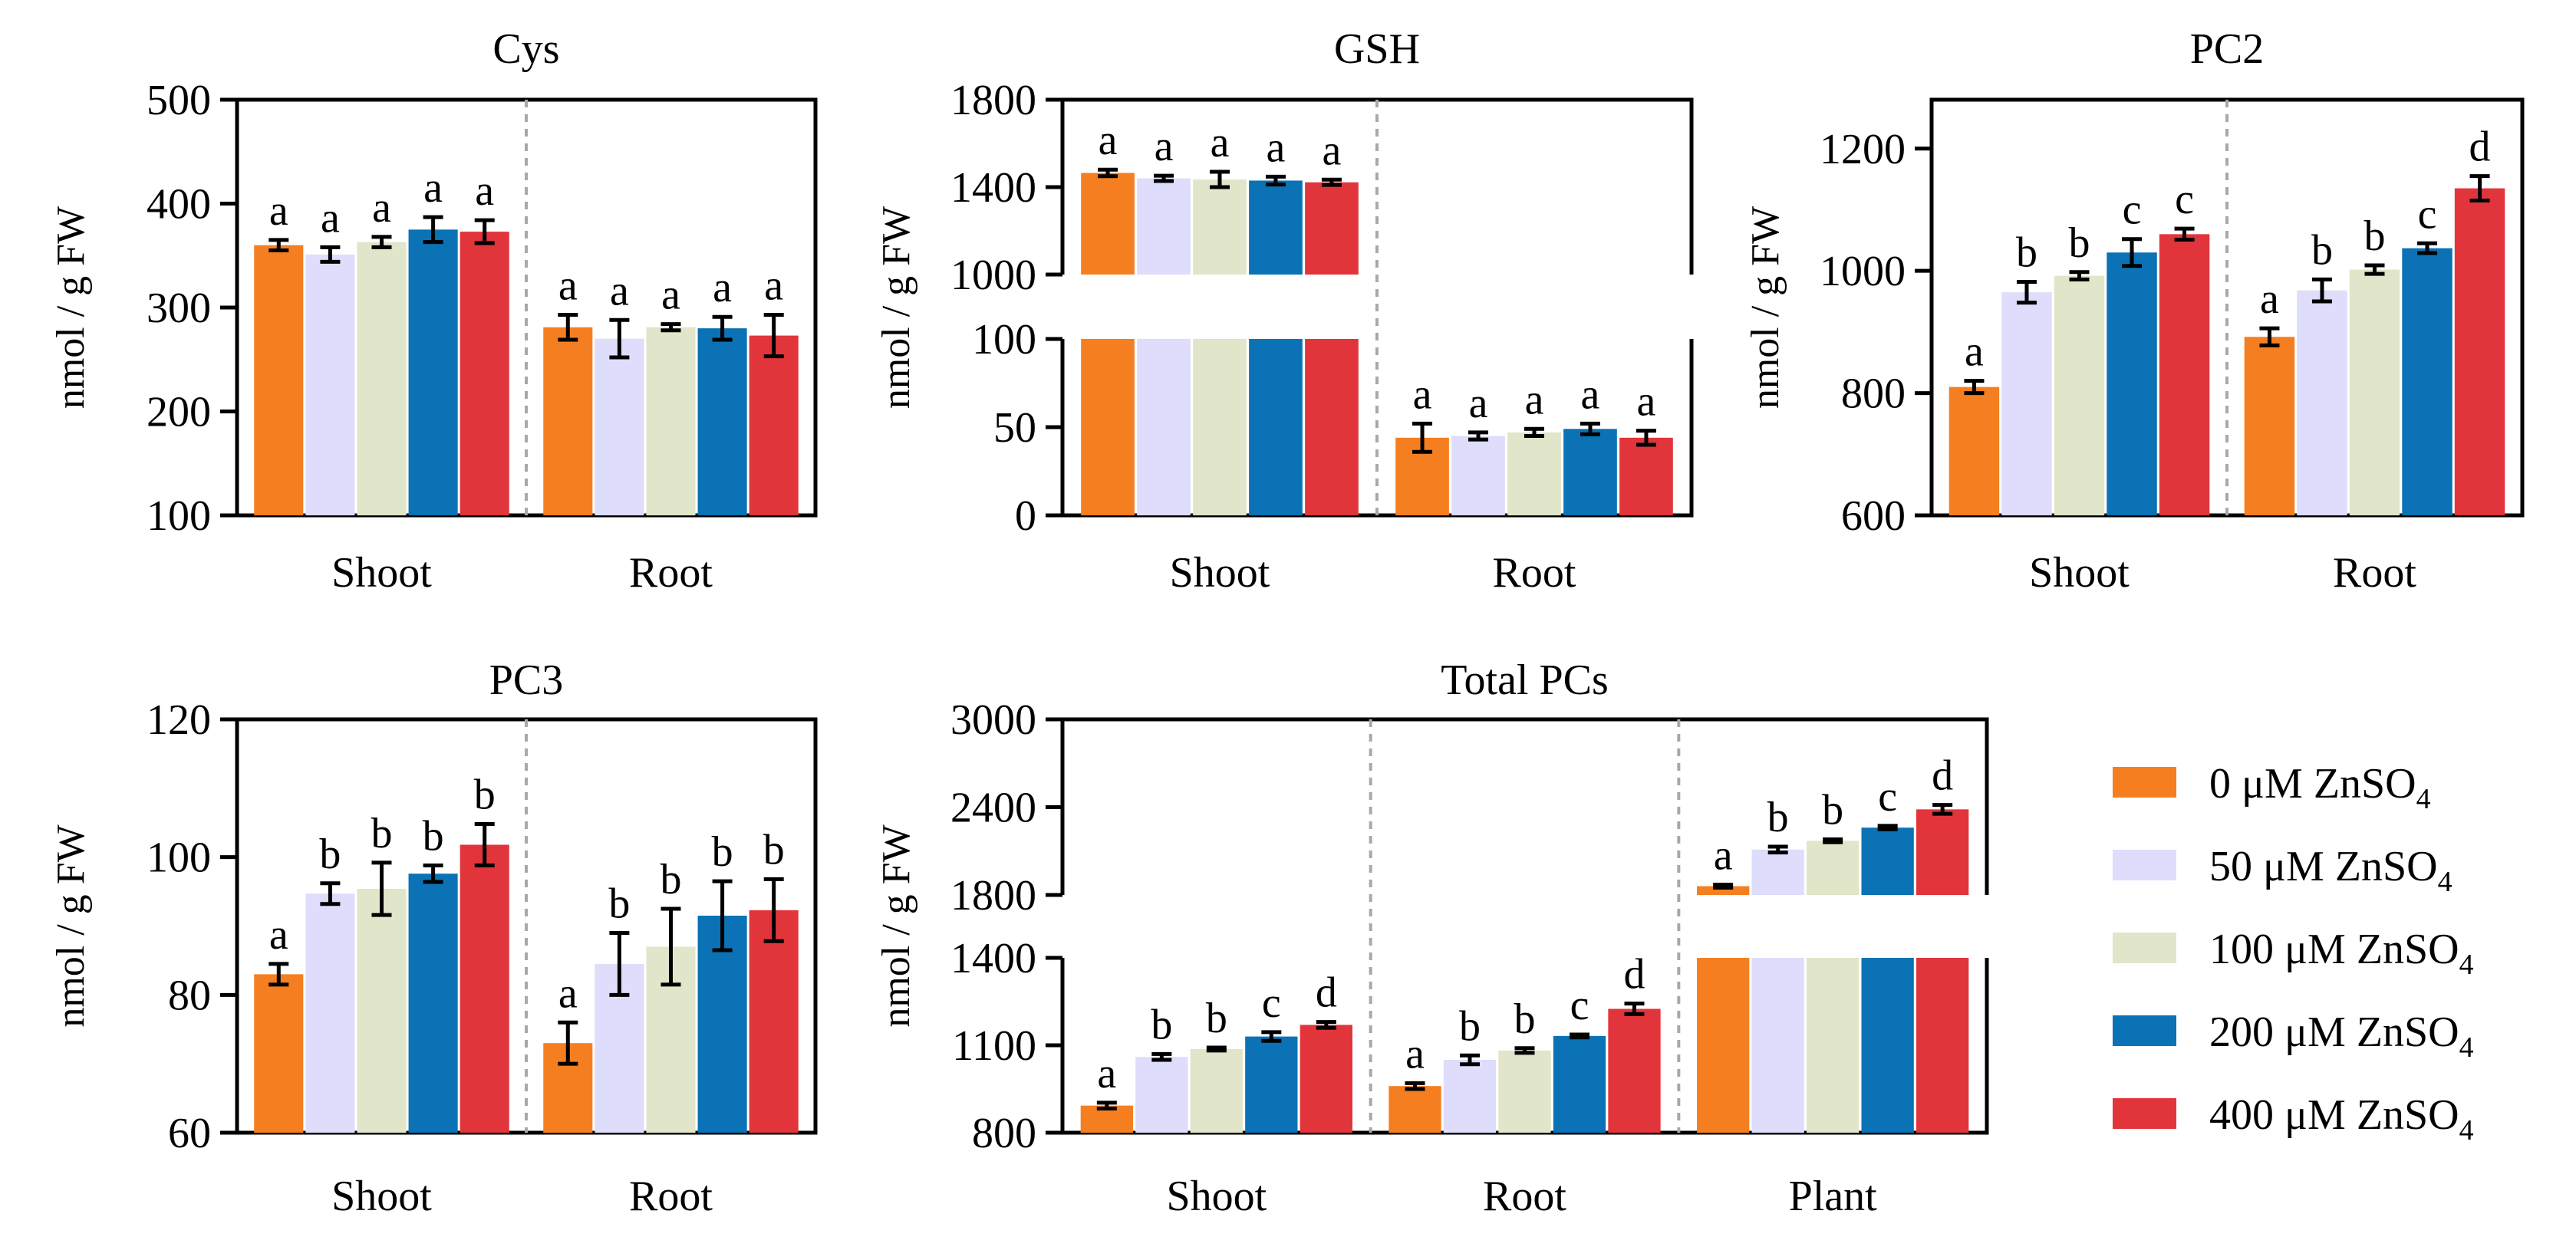 This screenshot has height=1237, width=2576. Describe the element at coordinates (1863, 271) in the screenshot. I see `y-tick-label: 1000` at that location.